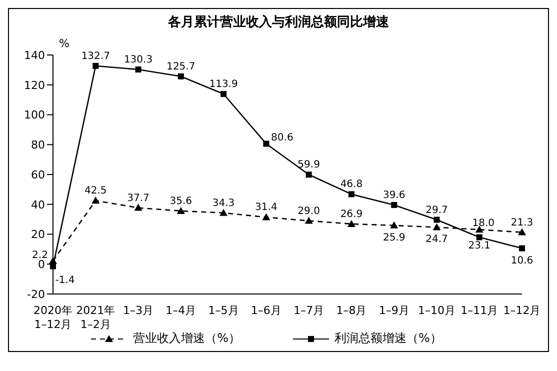  What do you see at coordinates (394, 238) in the screenshot?
I see `data-label: 25.9` at bounding box center [394, 238].